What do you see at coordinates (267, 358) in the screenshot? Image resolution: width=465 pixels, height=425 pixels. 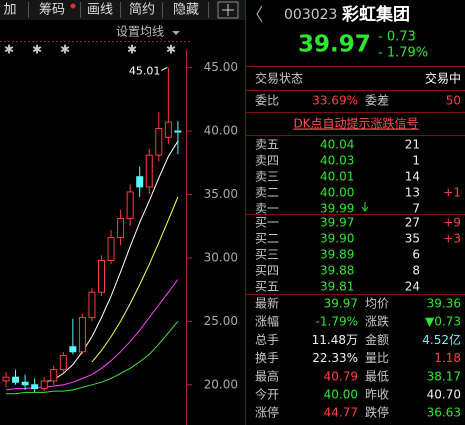 I see `stat-label: 换手` at bounding box center [267, 358].